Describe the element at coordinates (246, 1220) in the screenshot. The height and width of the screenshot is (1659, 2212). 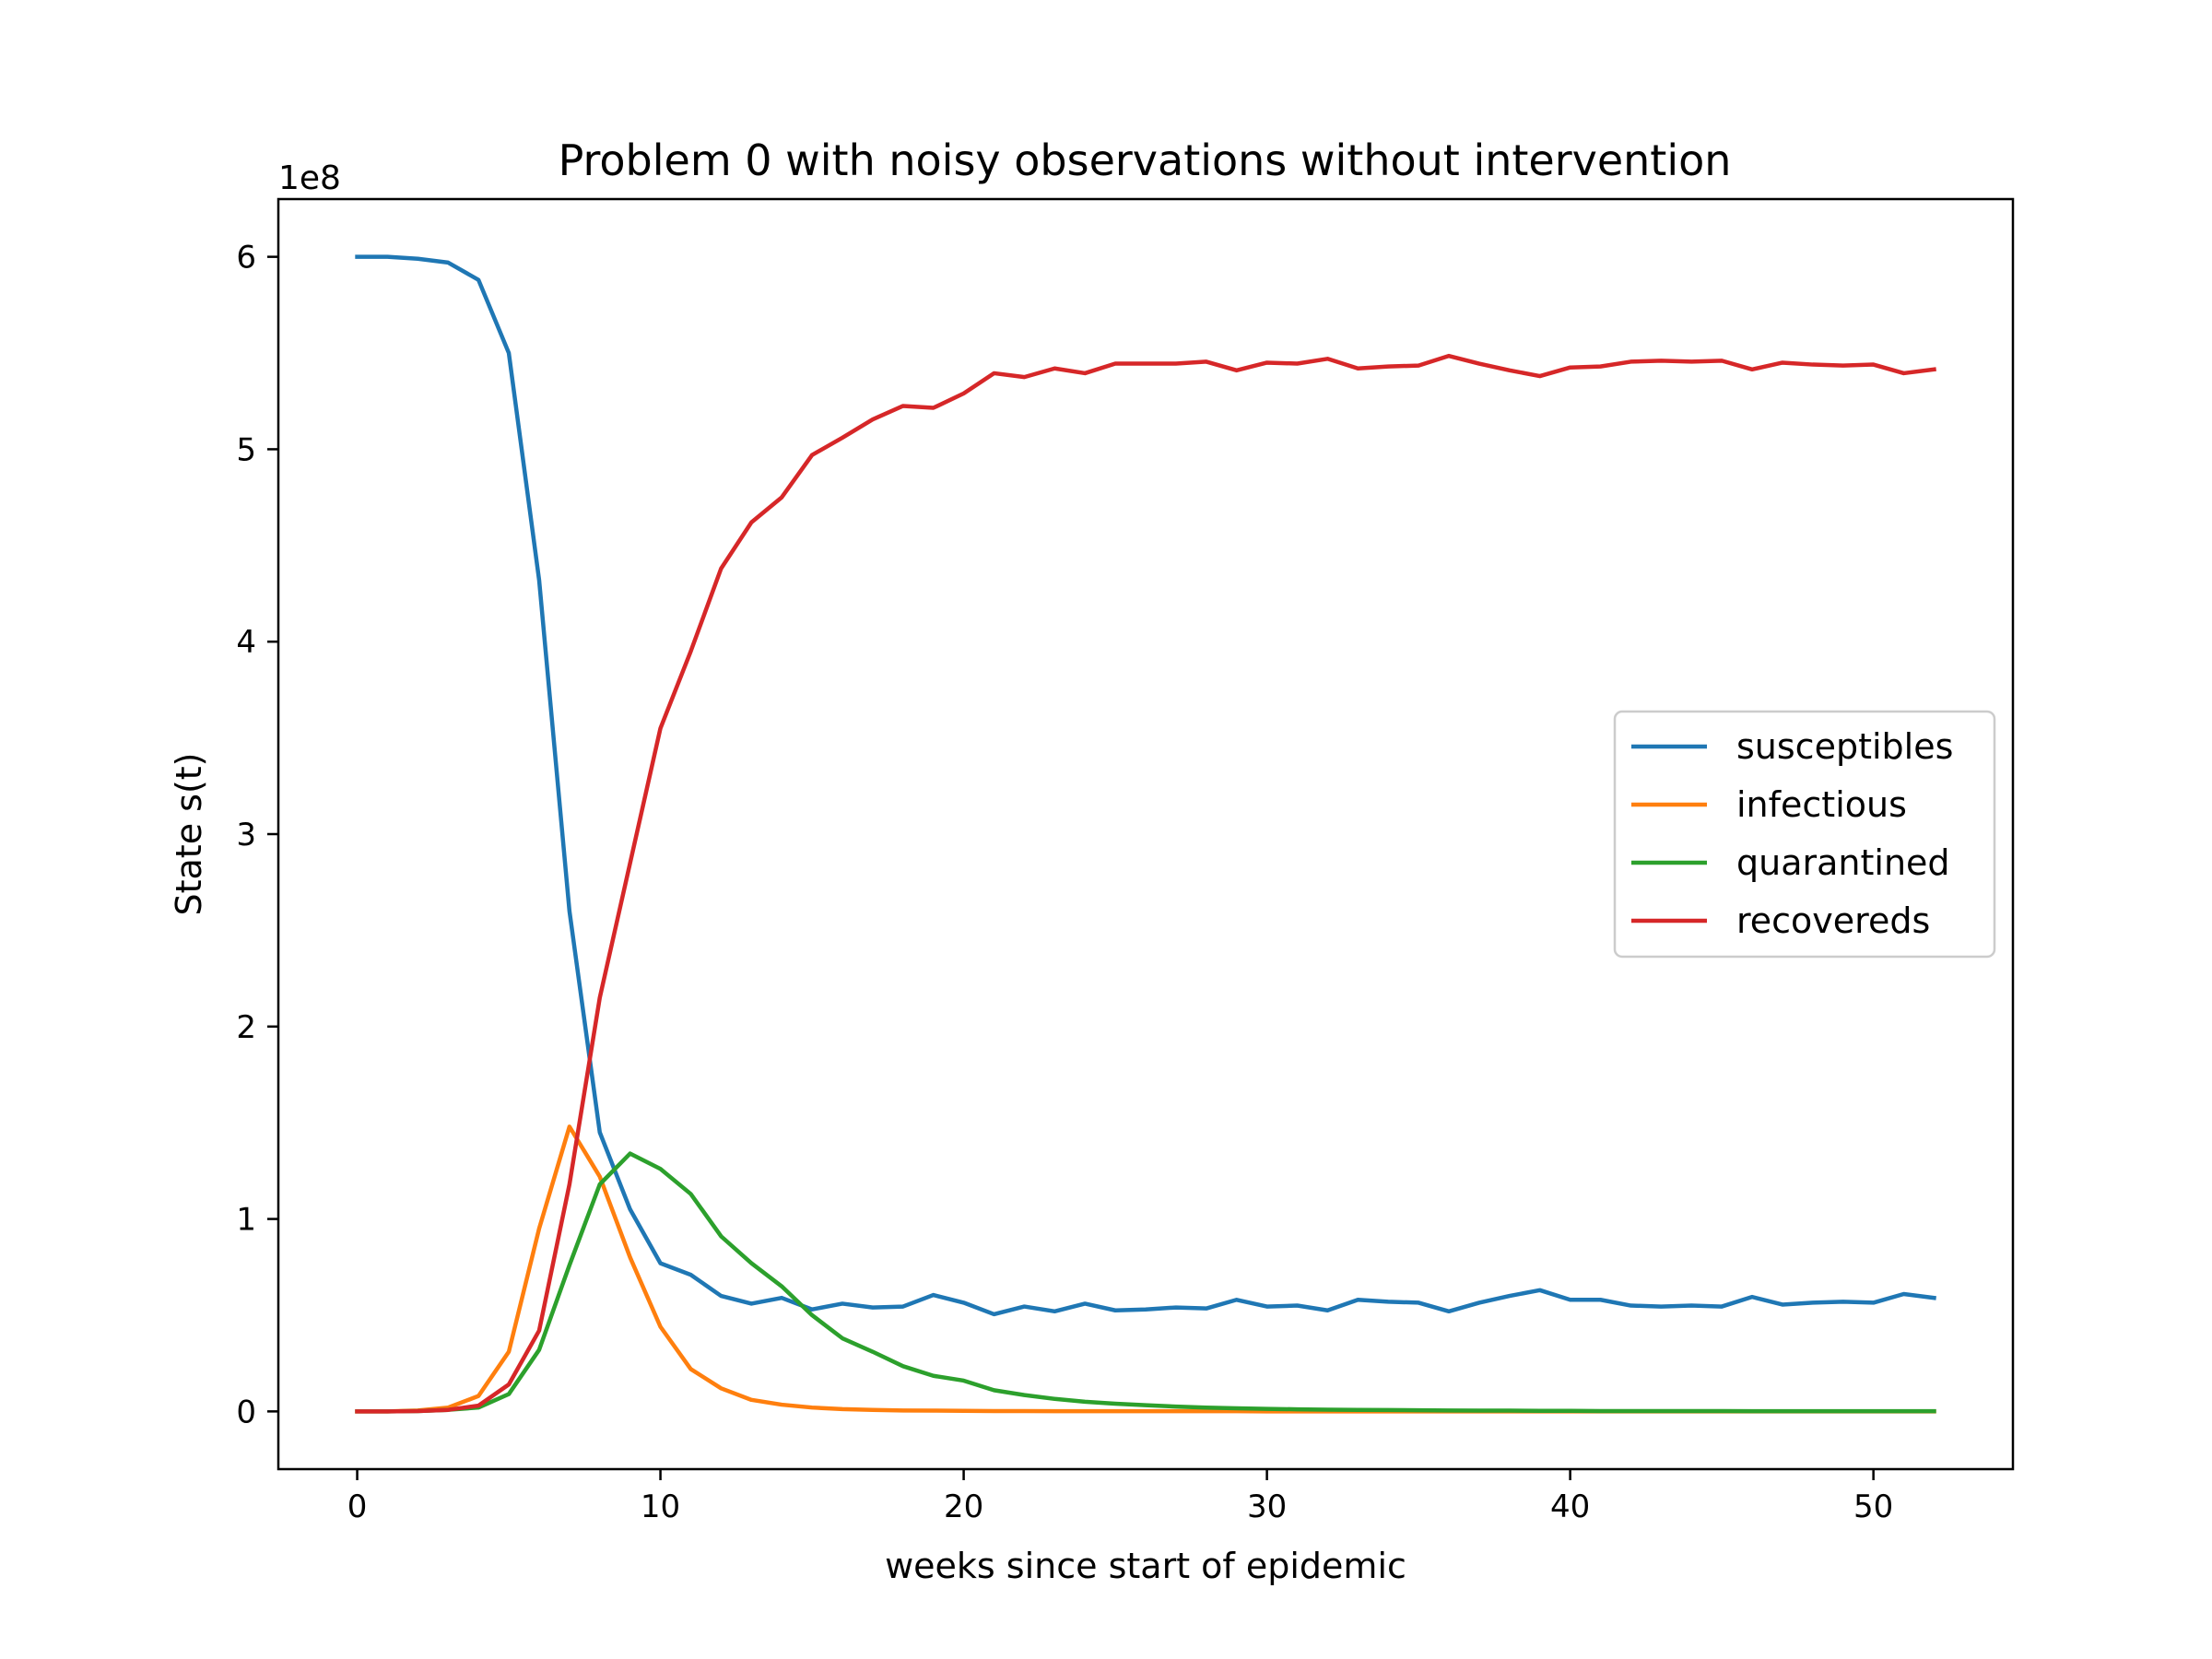
I see `y-tick-label: 1` at that location.